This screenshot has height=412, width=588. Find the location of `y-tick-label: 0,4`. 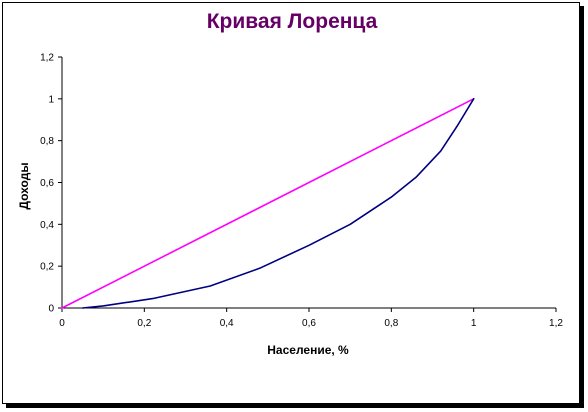

y-tick-label: 0,4 is located at coordinates (47, 225).